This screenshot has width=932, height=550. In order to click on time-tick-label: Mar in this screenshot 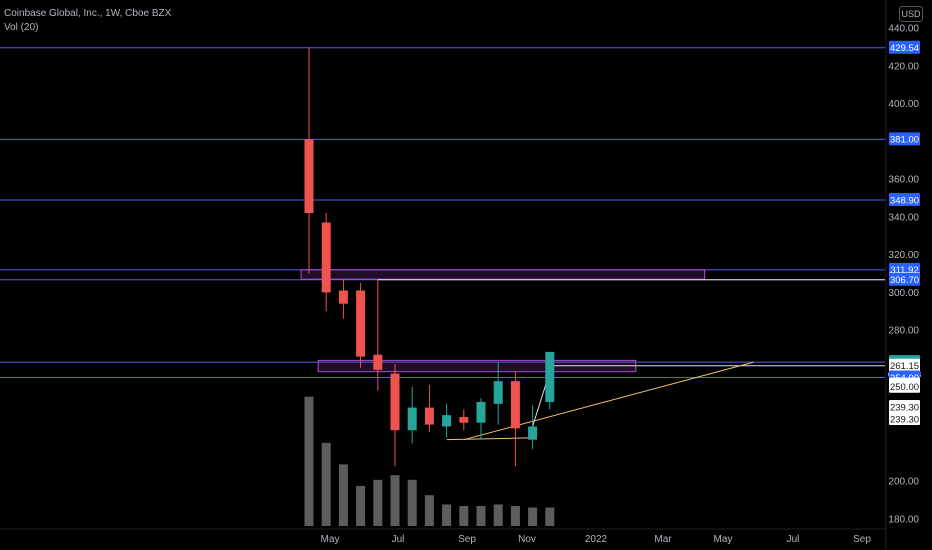, I will do `click(663, 539)`.